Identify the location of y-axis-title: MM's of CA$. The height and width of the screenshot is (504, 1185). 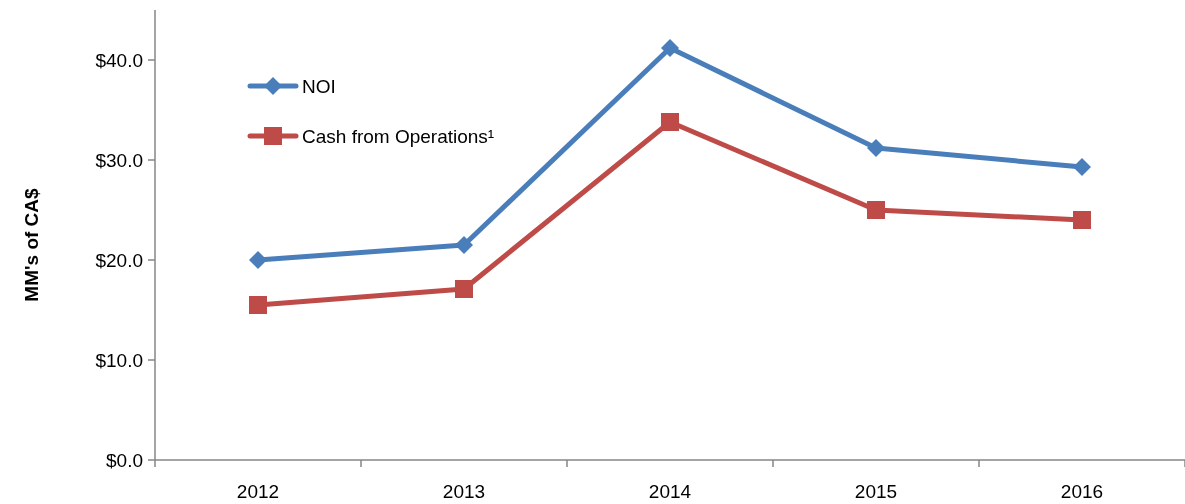
(31, 244).